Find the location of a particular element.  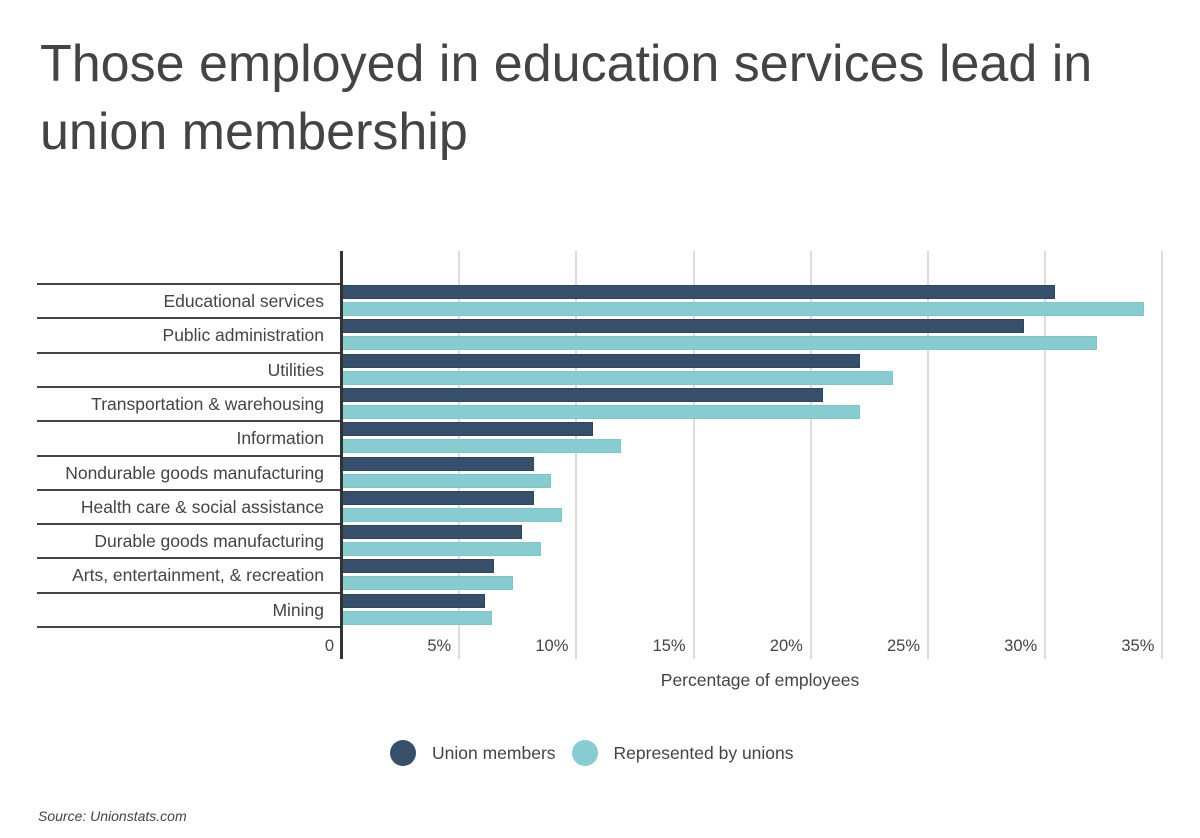

y-axis-line is located at coordinates (341, 455).